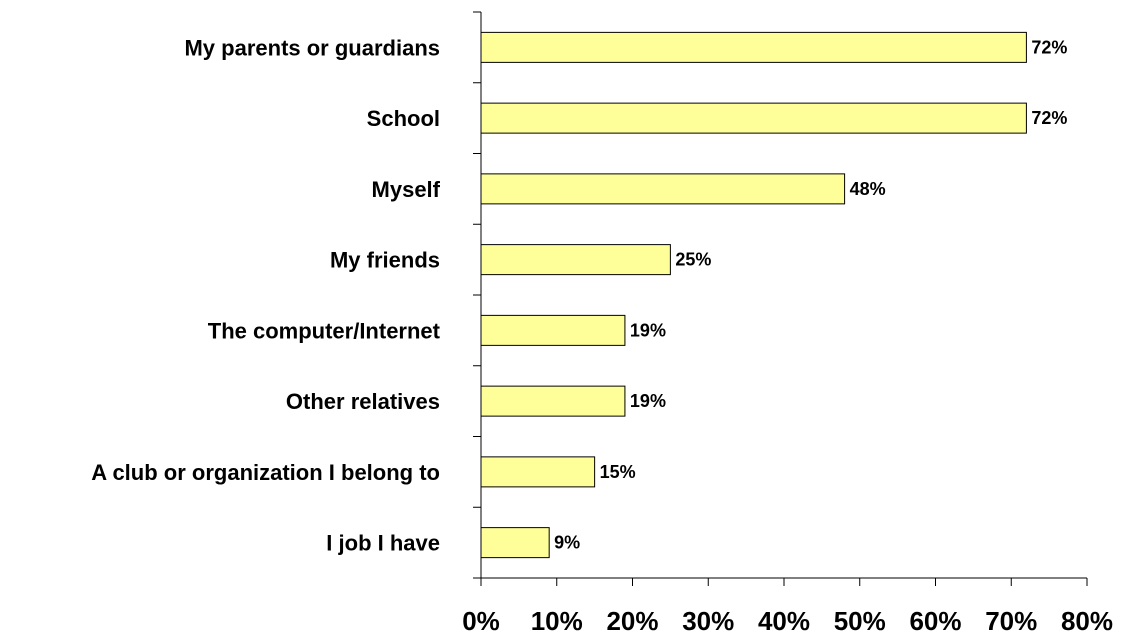 The image size is (1127, 638). What do you see at coordinates (557, 621) in the screenshot?
I see `x-tick-label: 10%` at bounding box center [557, 621].